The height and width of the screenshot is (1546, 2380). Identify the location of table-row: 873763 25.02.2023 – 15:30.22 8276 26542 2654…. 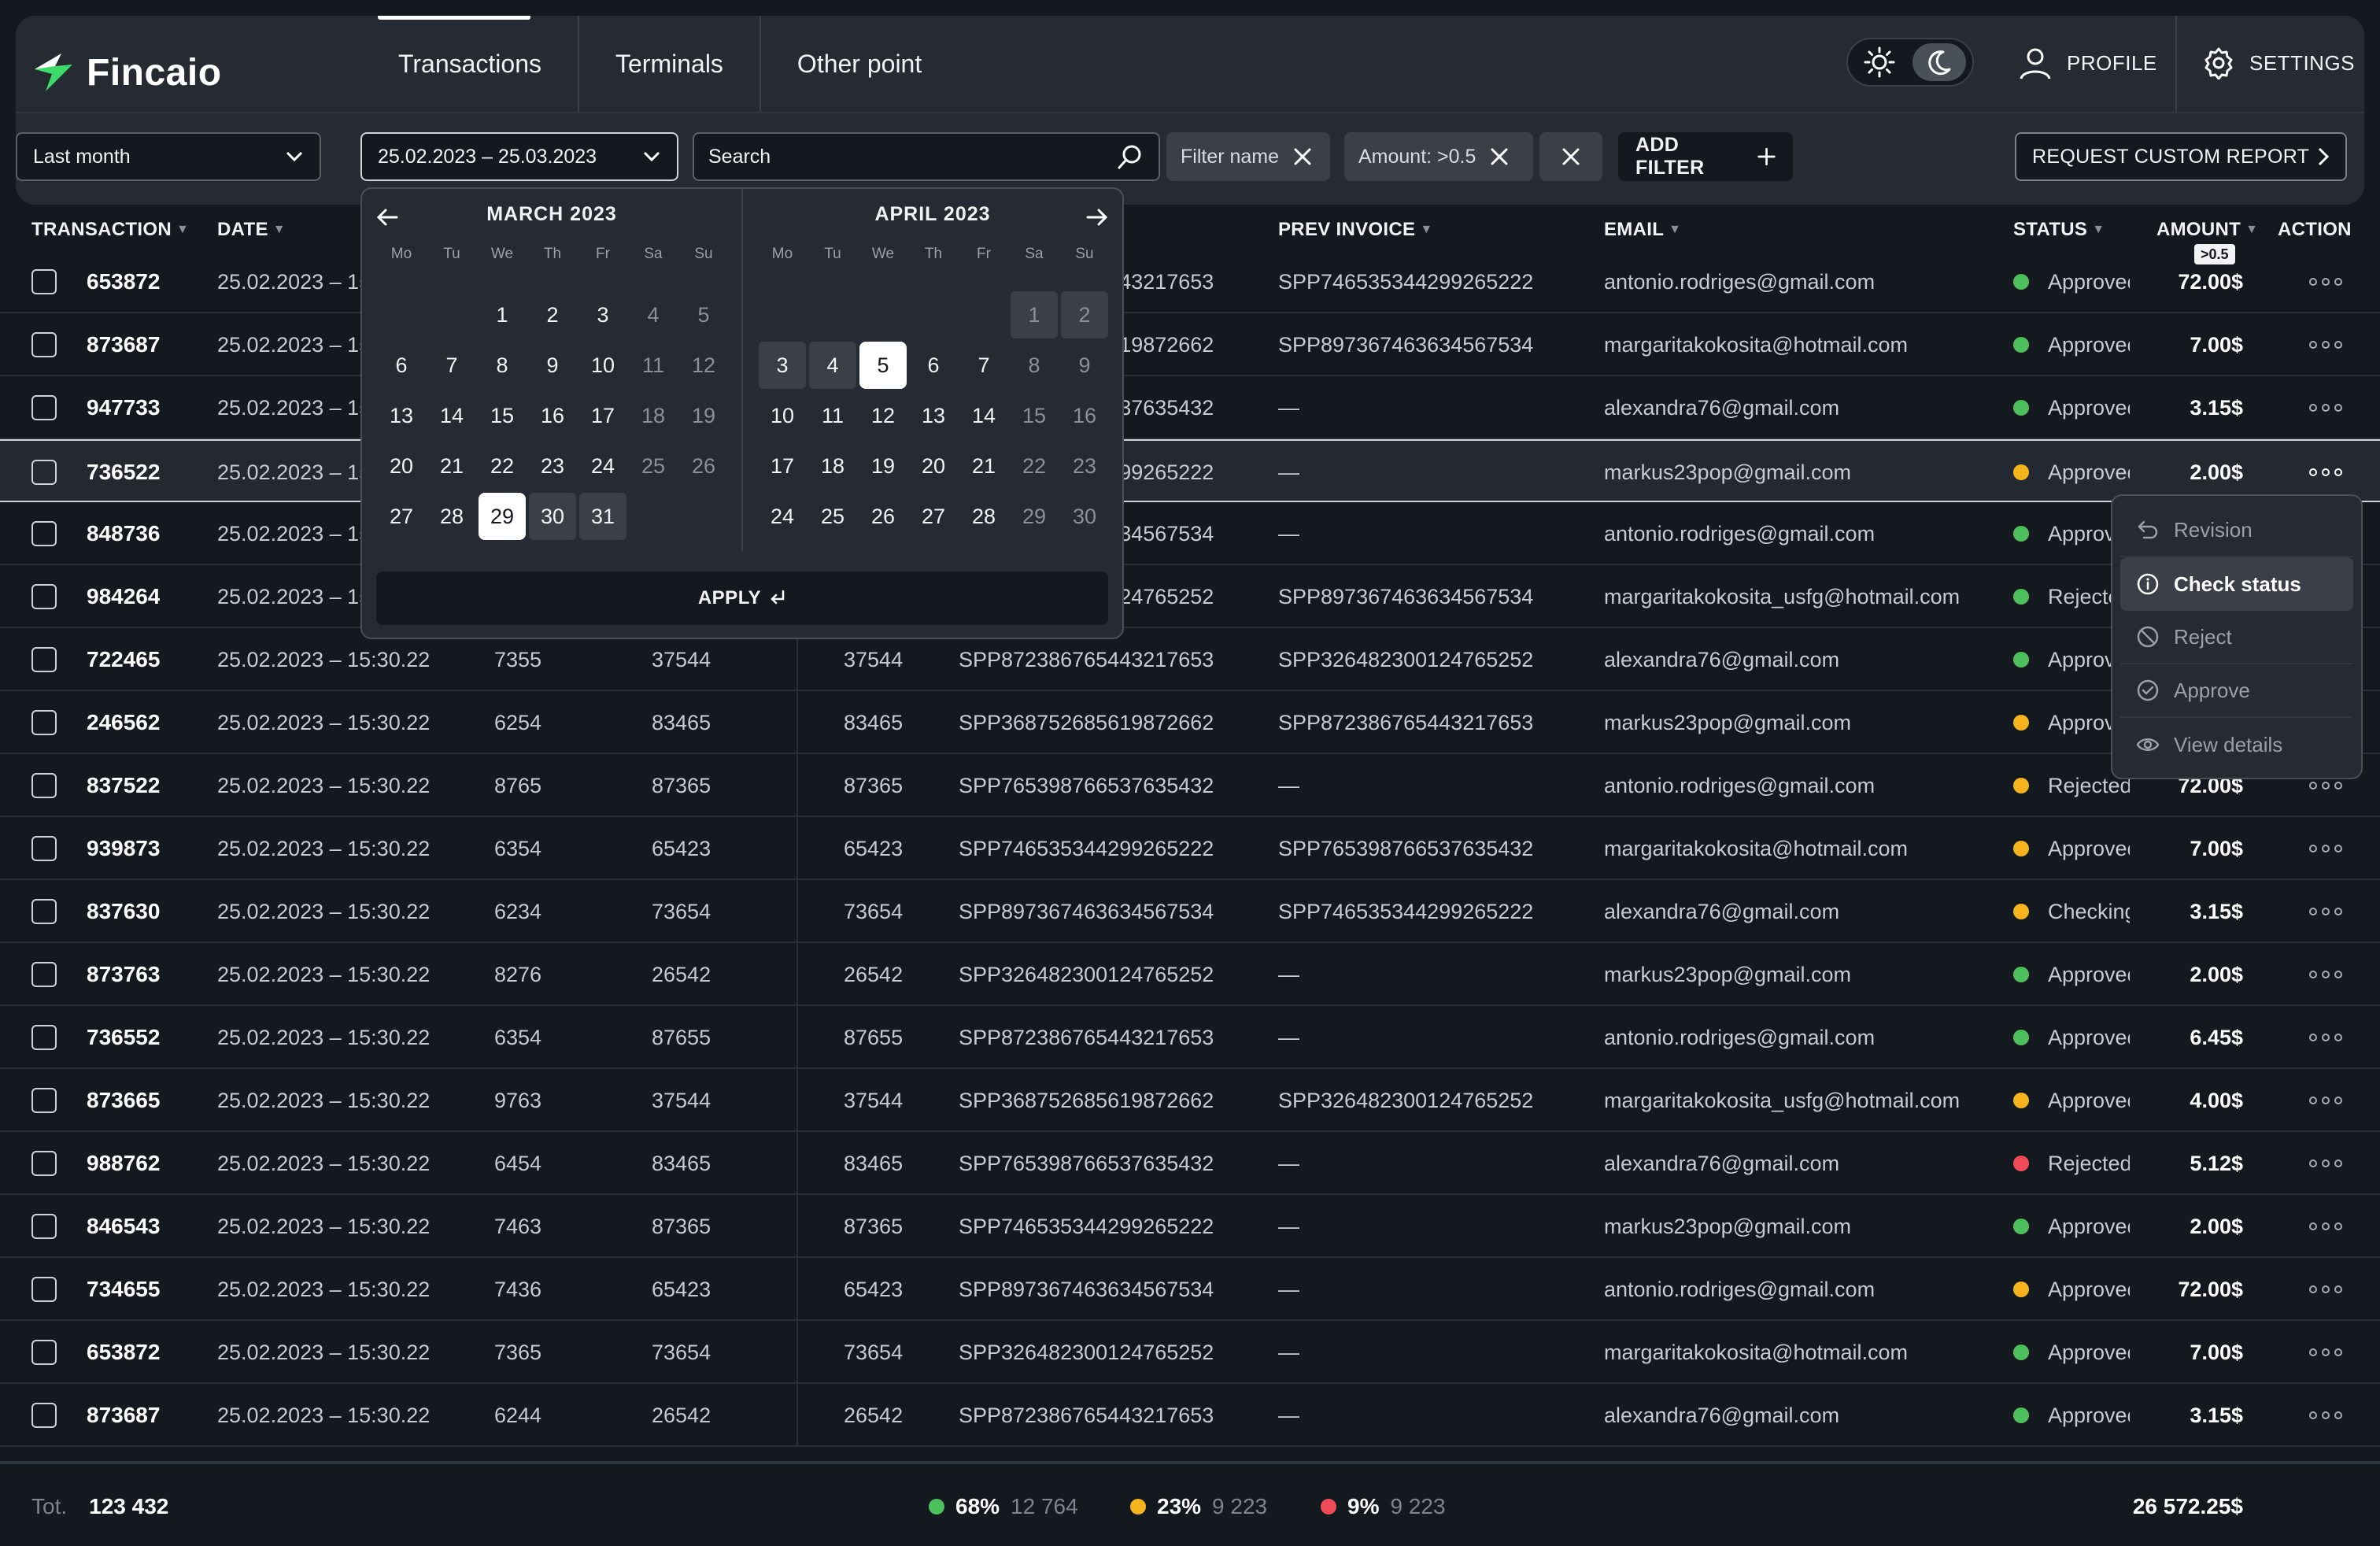
(1190, 974).